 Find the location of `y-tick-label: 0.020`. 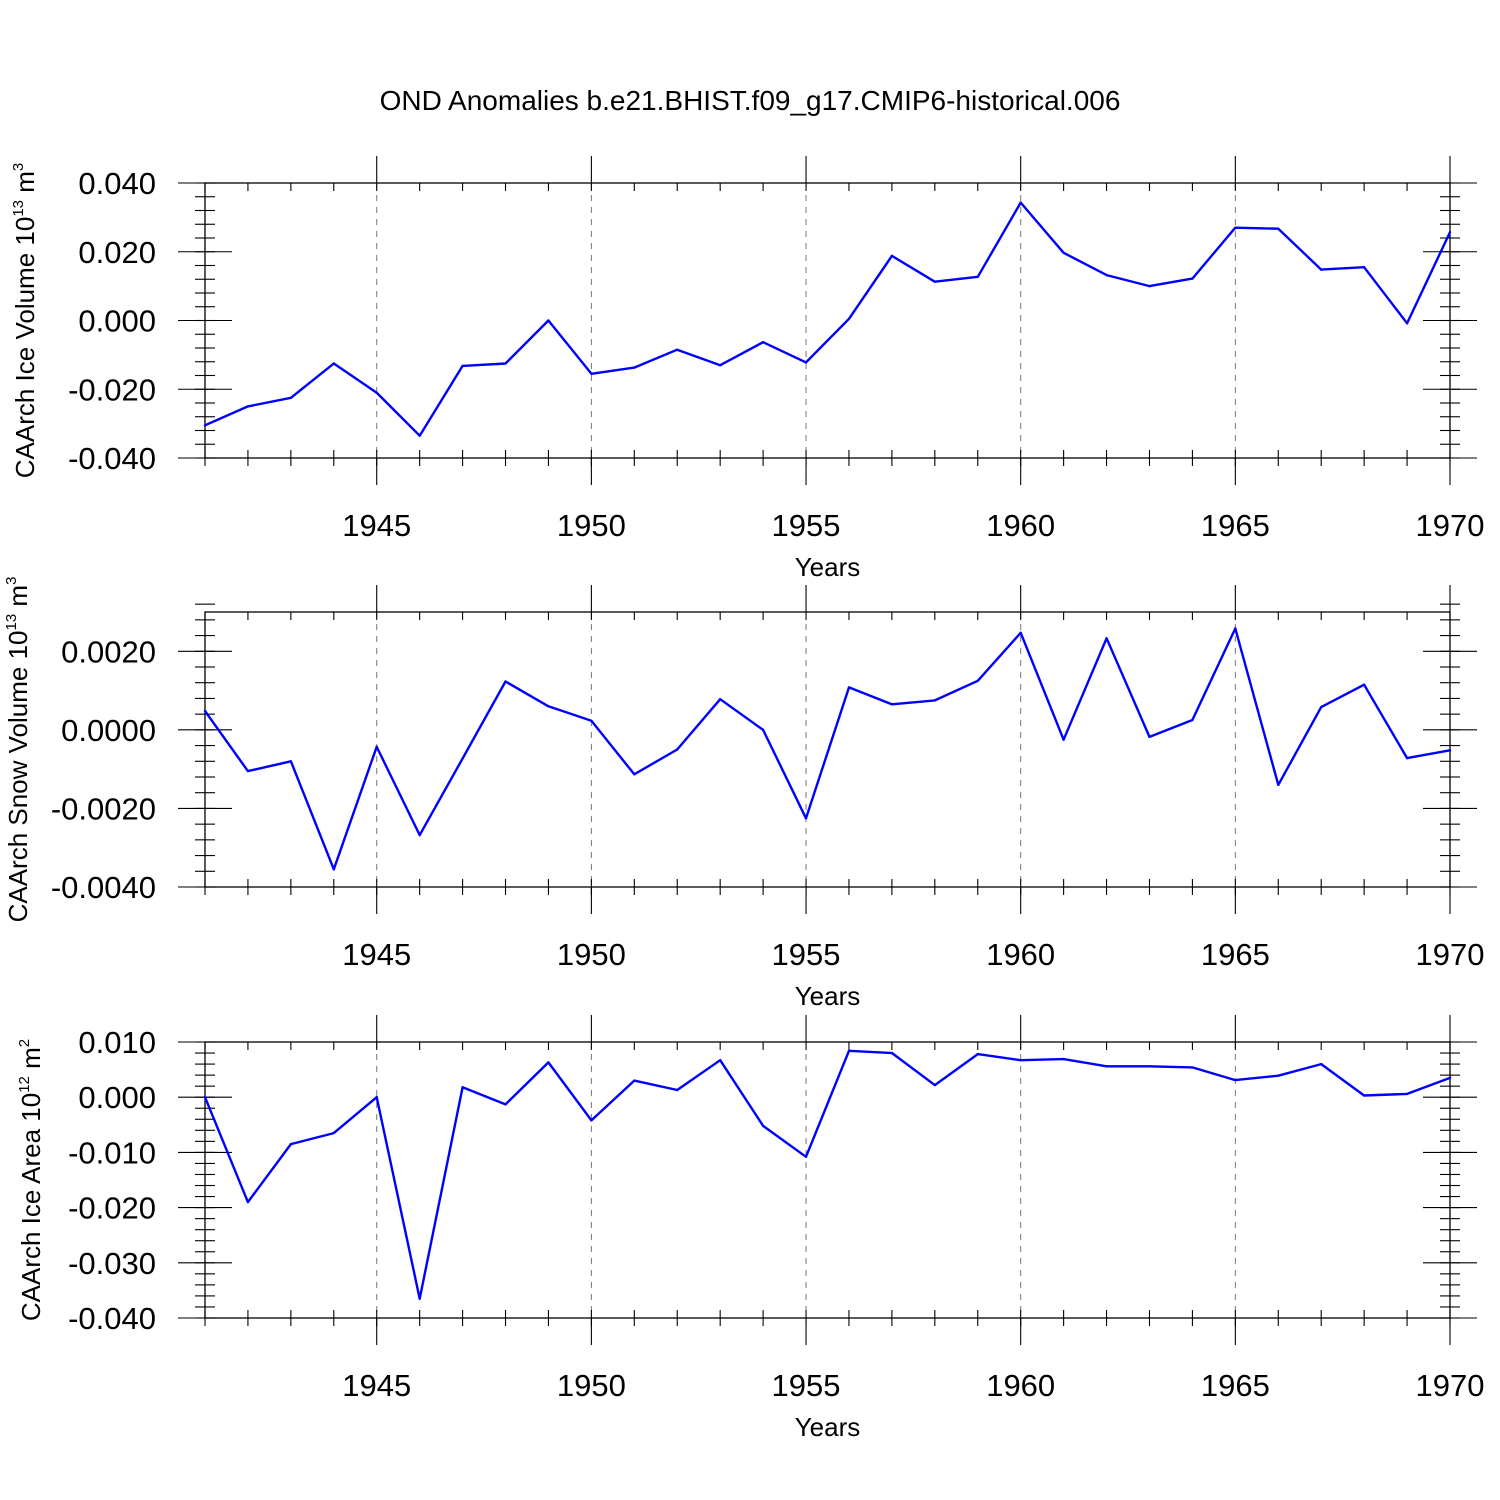

y-tick-label: 0.020 is located at coordinates (117, 252).